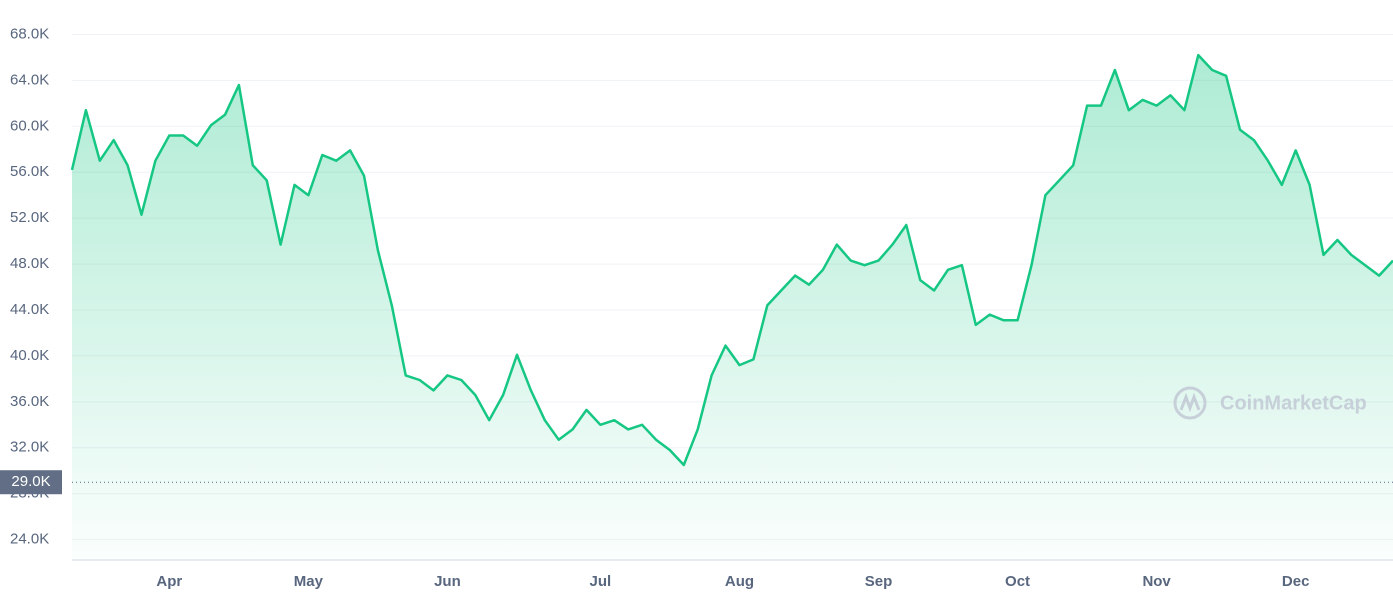  What do you see at coordinates (29, 401) in the screenshot?
I see `y-tick-label: 36.0K` at bounding box center [29, 401].